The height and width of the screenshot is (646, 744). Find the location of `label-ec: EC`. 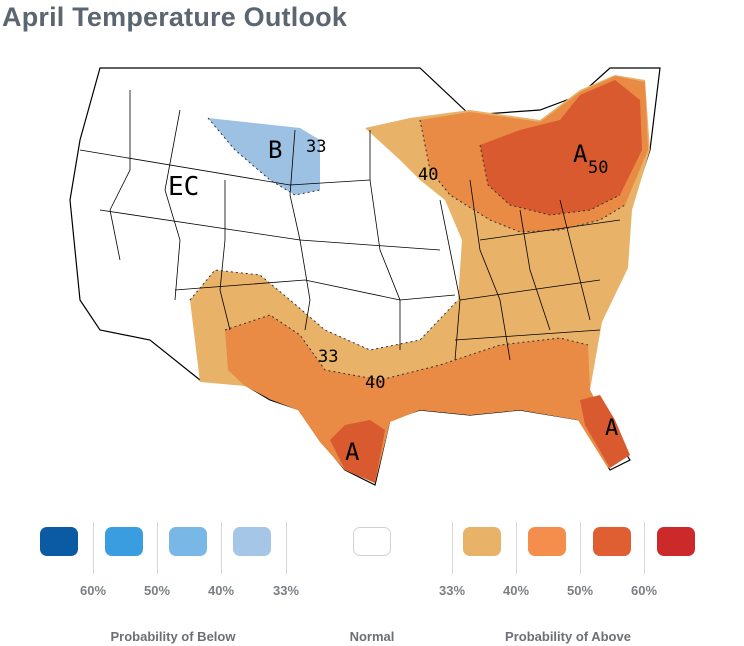

label-ec: EC is located at coordinates (183, 187).